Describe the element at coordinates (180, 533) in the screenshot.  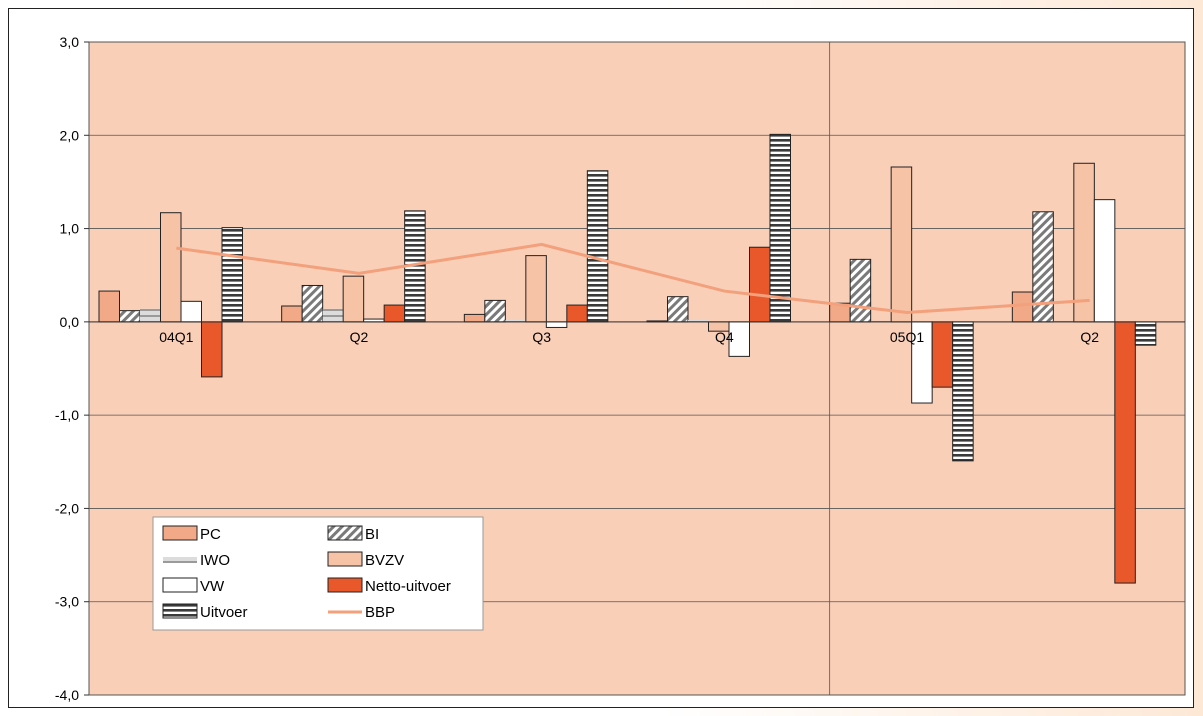
I see `legend-swatch-pc` at that location.